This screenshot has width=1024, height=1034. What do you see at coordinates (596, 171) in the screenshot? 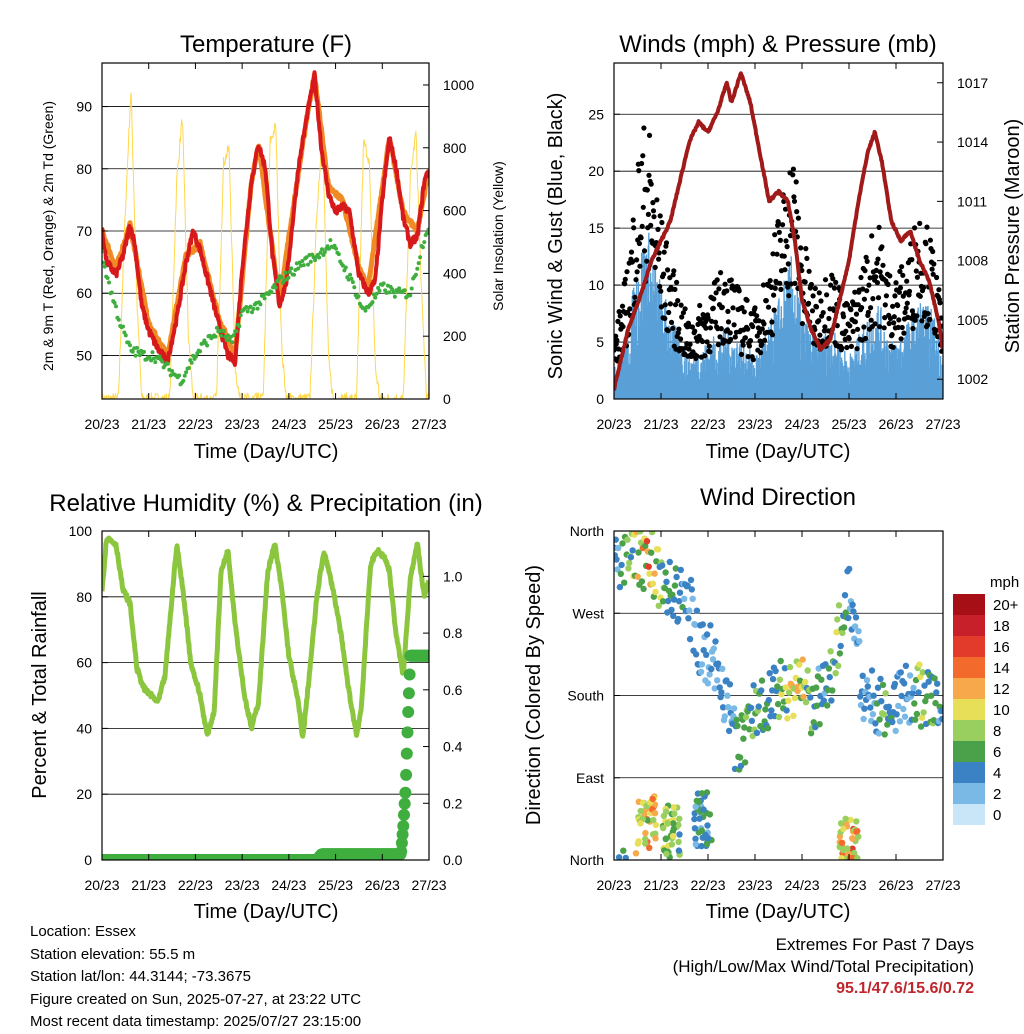
I see `y-tick-label: 20` at bounding box center [596, 171].